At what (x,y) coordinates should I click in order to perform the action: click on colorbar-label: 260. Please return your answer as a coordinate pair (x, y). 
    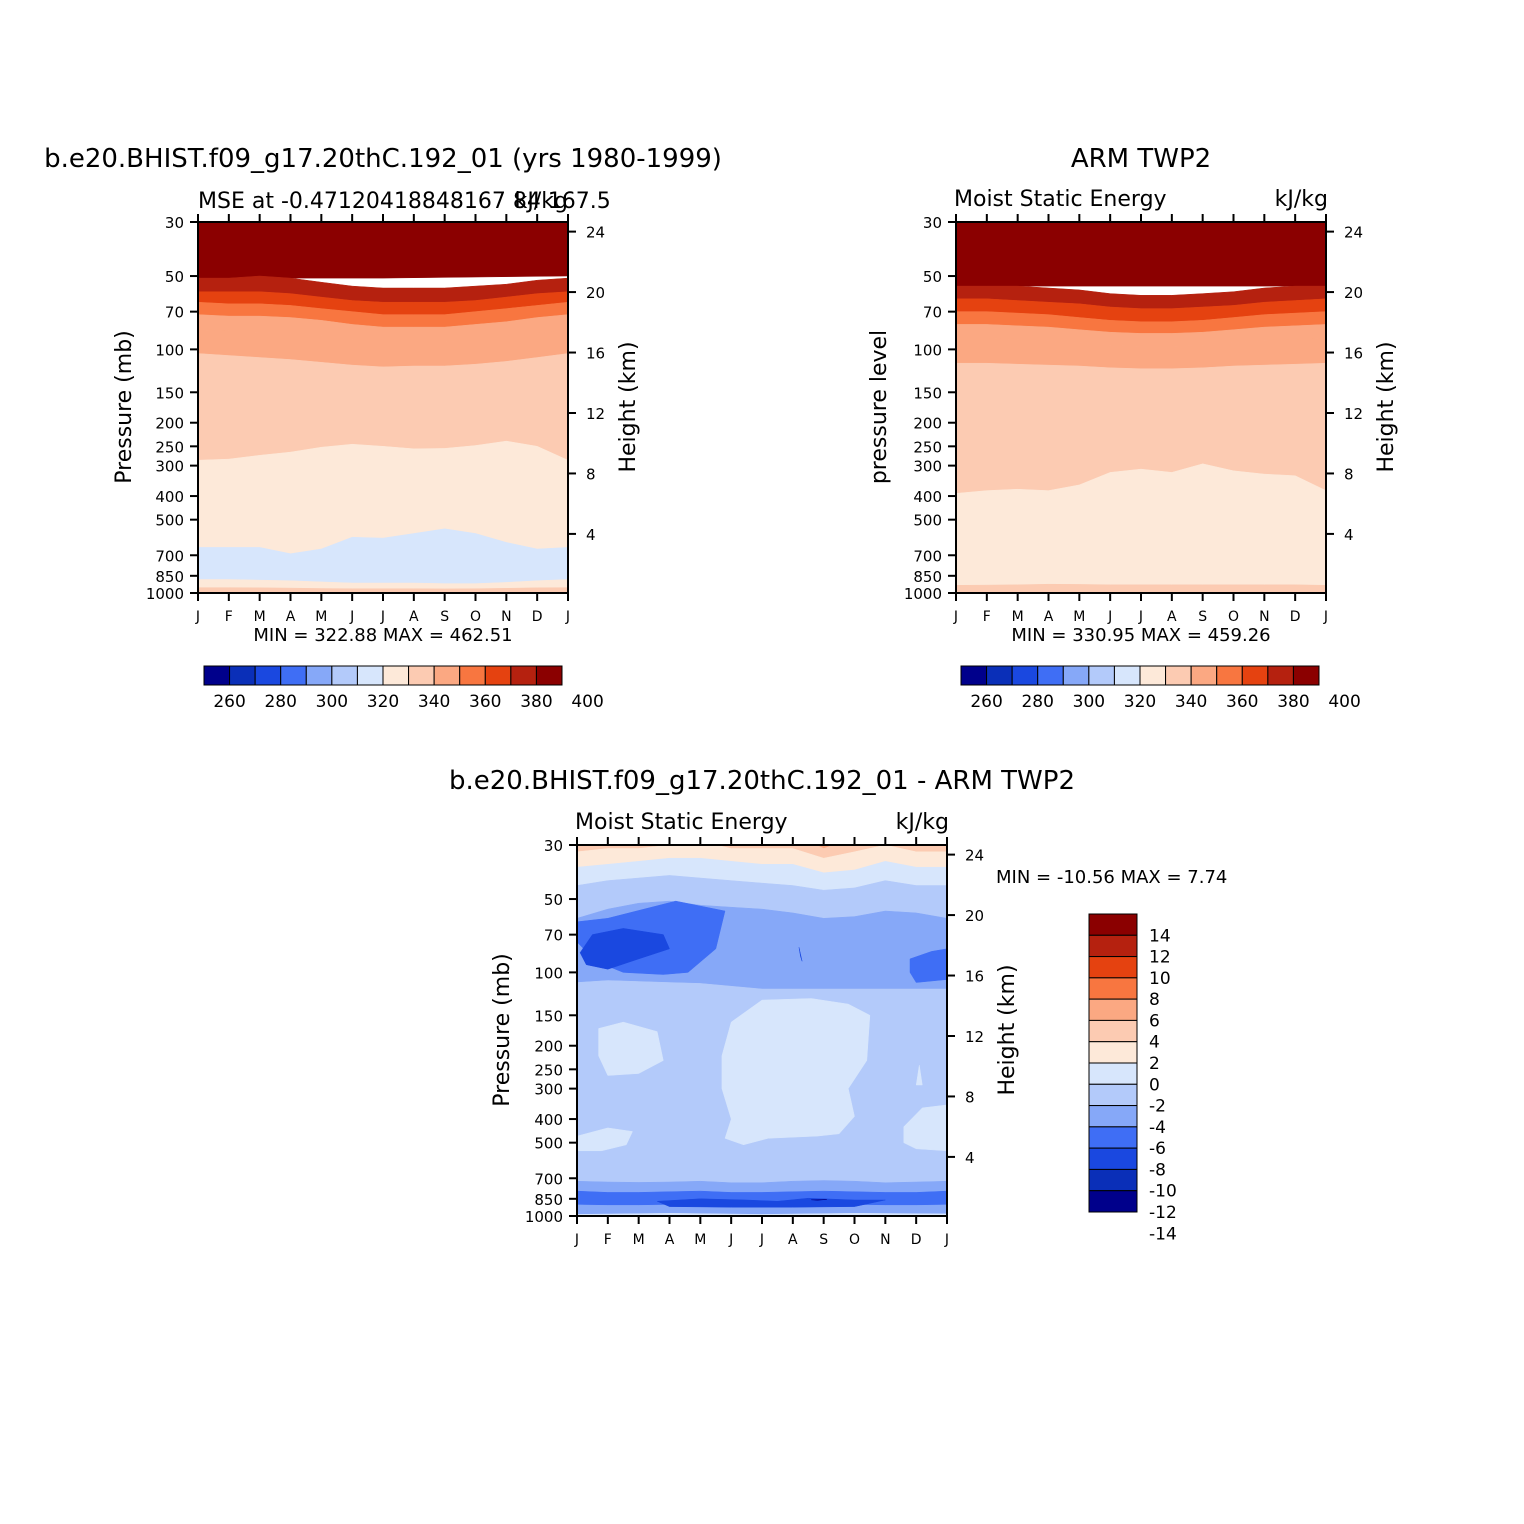
    Looking at the image, I should click on (229, 702).